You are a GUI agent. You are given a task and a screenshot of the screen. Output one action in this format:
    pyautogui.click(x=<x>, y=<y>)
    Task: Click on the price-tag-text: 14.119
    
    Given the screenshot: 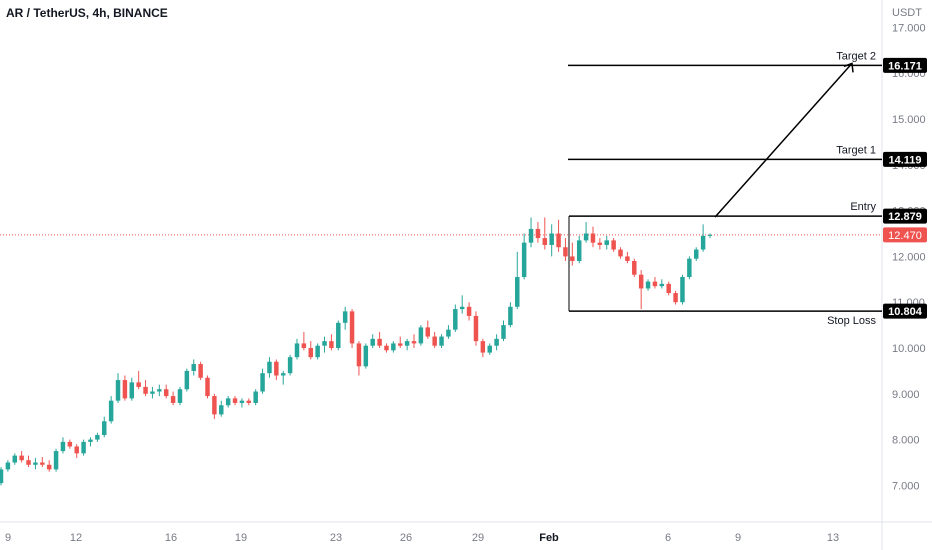 What is the action you would take?
    pyautogui.click(x=904, y=160)
    